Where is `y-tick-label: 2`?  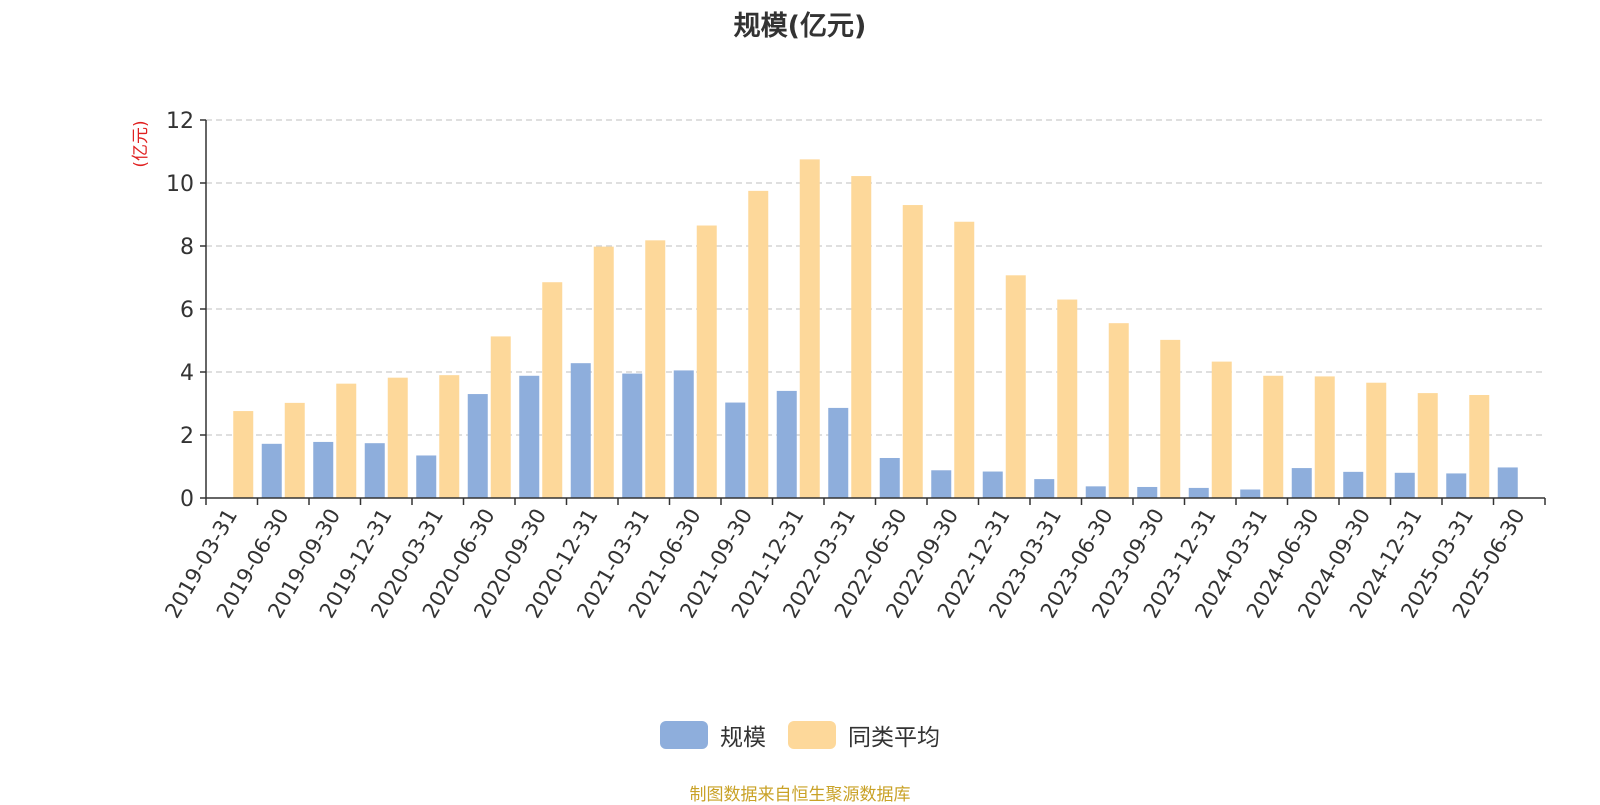
y-tick-label: 2 is located at coordinates (187, 436).